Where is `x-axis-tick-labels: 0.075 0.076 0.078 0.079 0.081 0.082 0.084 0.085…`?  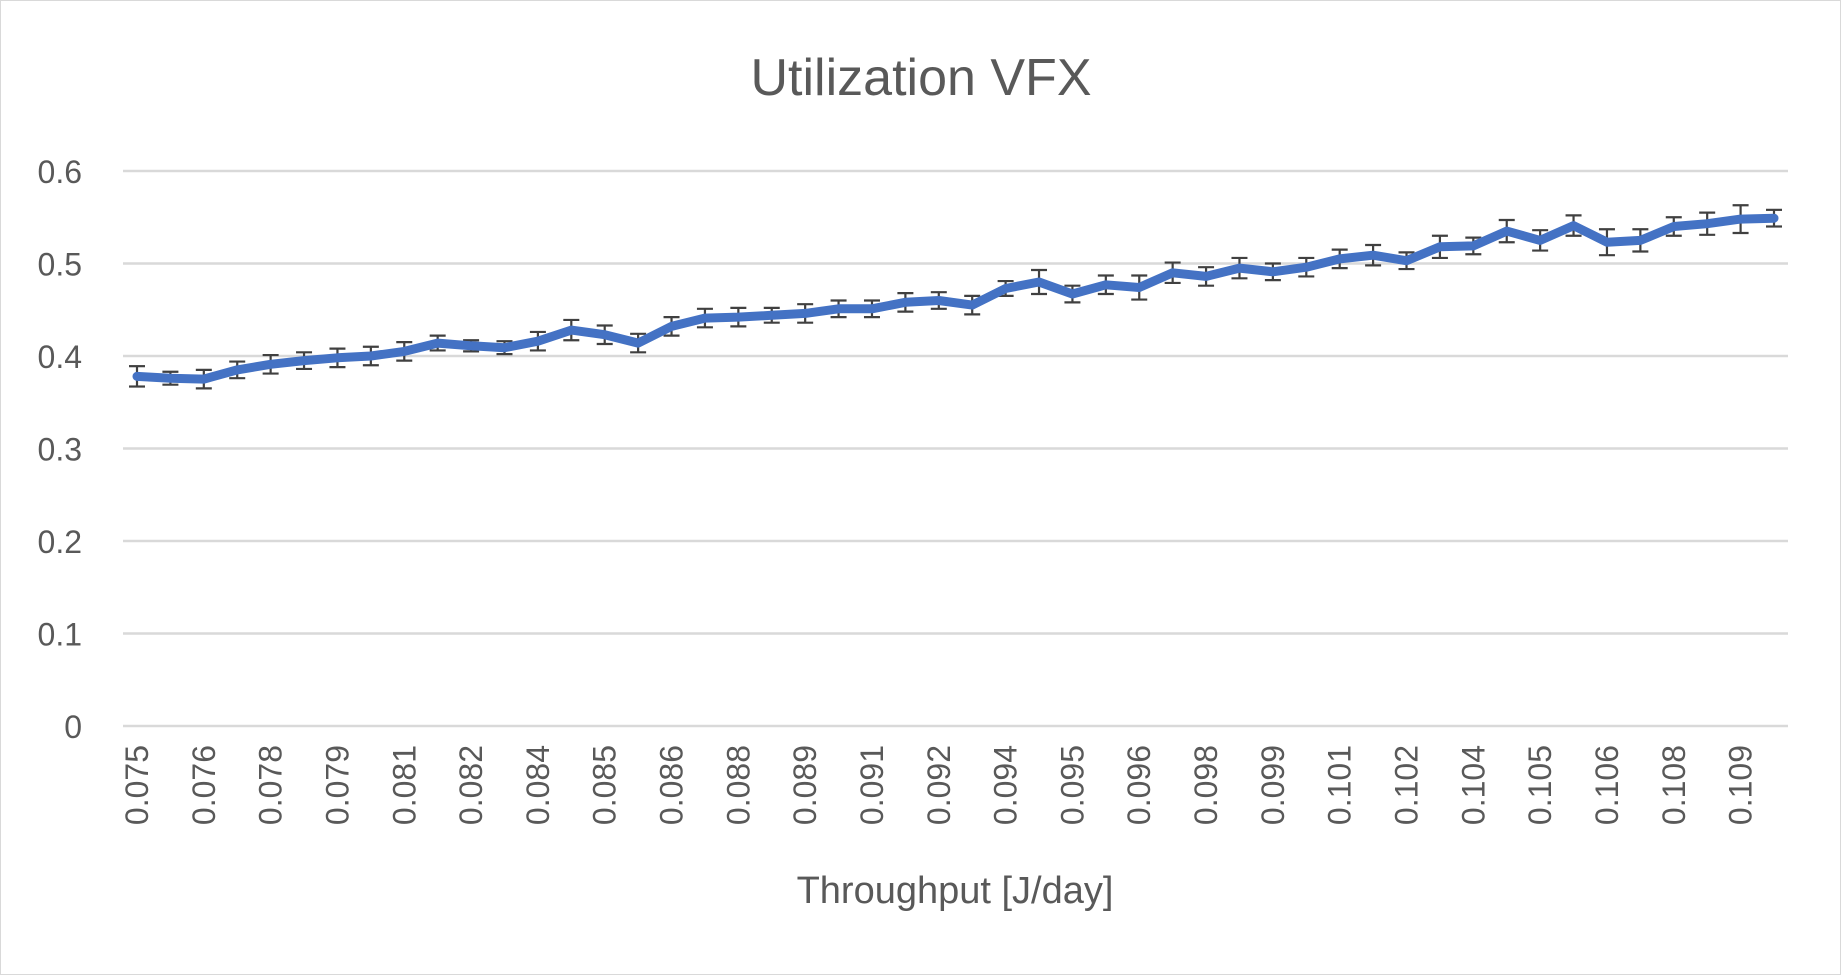
x-axis-tick-labels: 0.075 0.076 0.078 0.079 0.081 0.082 0.084 0.085… is located at coordinates (939, 785).